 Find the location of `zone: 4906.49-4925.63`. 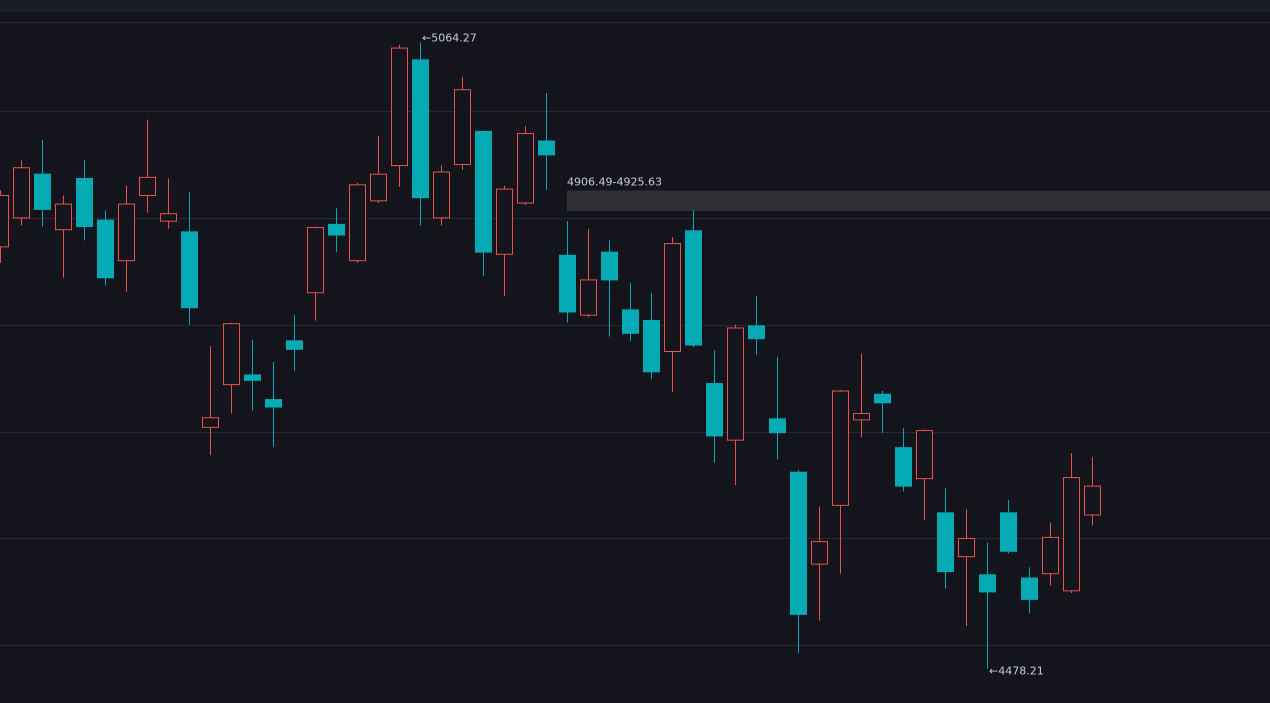

zone: 4906.49-4925.63 is located at coordinates (918, 194).